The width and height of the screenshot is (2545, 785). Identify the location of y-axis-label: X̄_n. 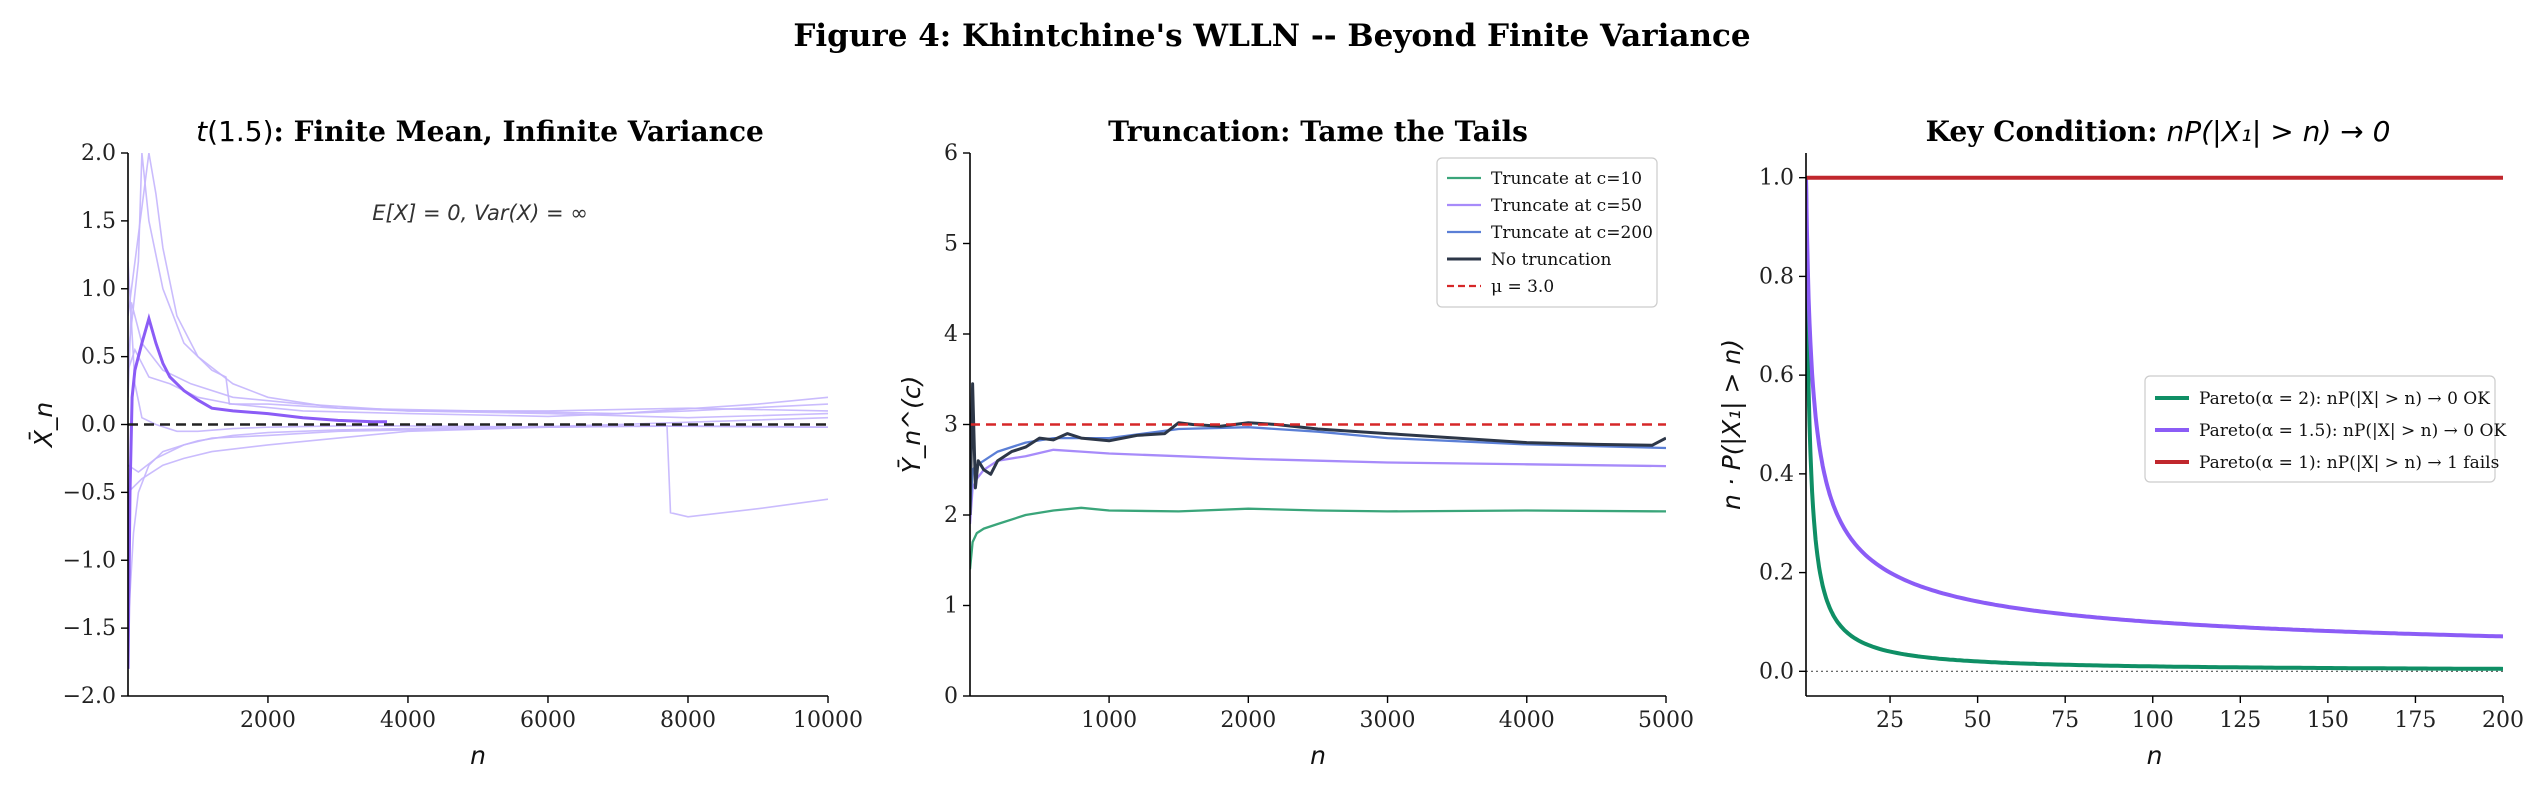
(43, 425).